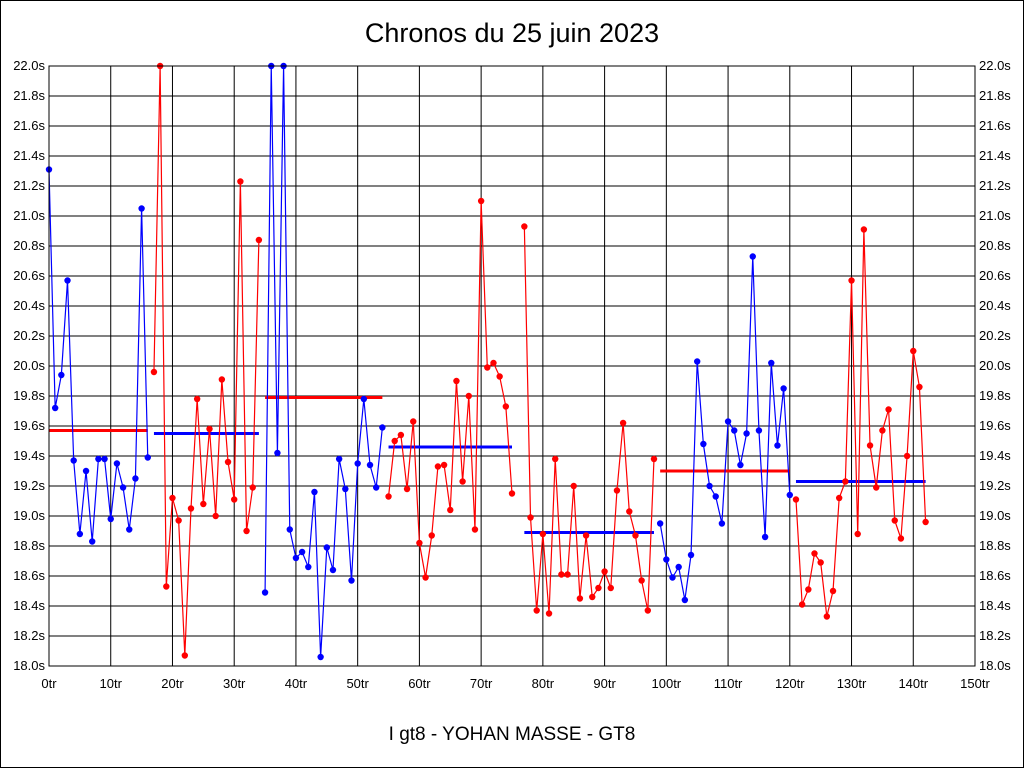 The height and width of the screenshot is (768, 1024). Describe the element at coordinates (29, 575) in the screenshot. I see `y-tick-label: 18.6s` at that location.